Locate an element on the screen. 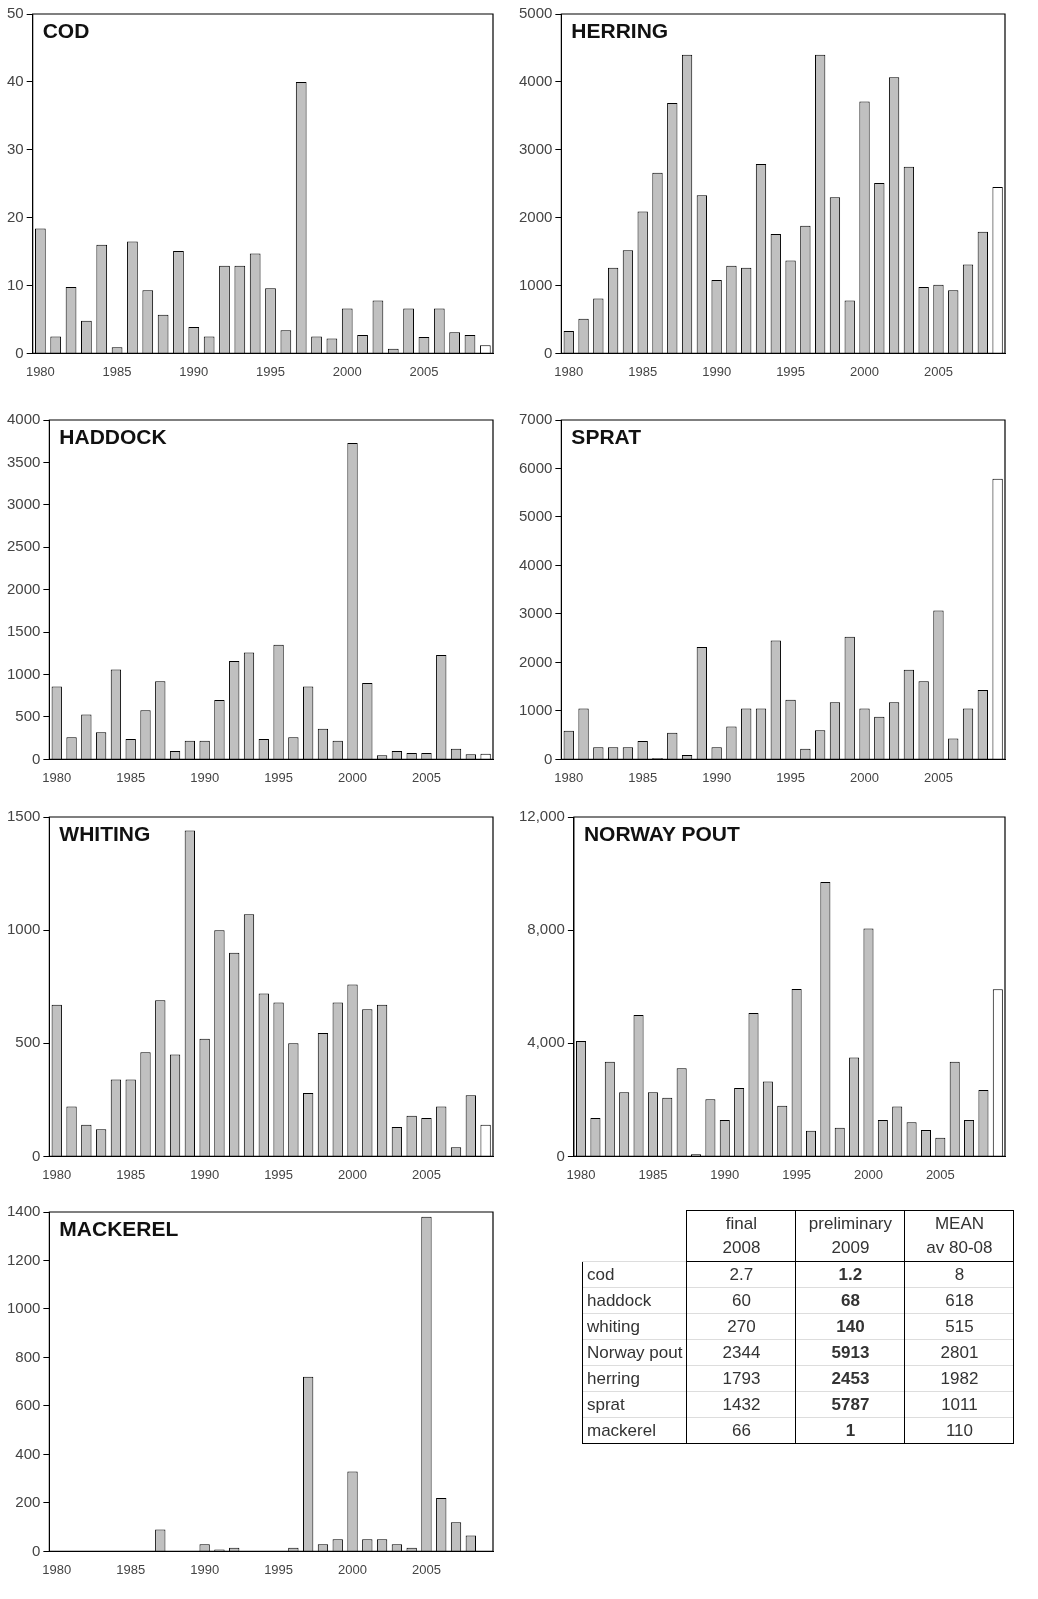  category-label: cod is located at coordinates (601, 1274).